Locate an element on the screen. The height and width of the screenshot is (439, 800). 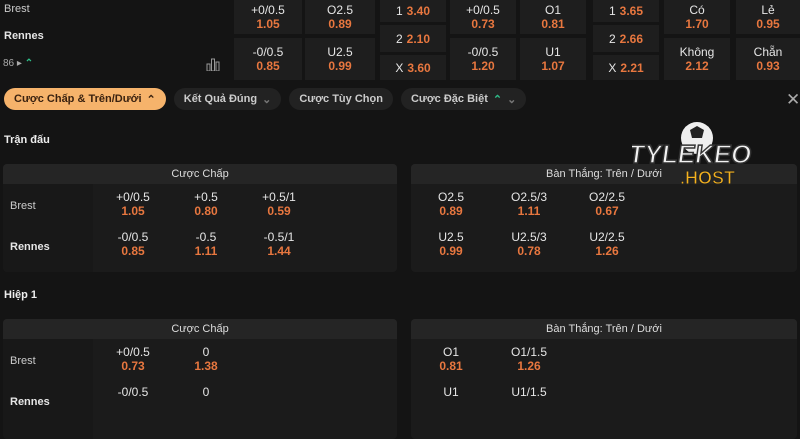
odd-option: +0.5 0.80 is located at coordinates (206, 204).